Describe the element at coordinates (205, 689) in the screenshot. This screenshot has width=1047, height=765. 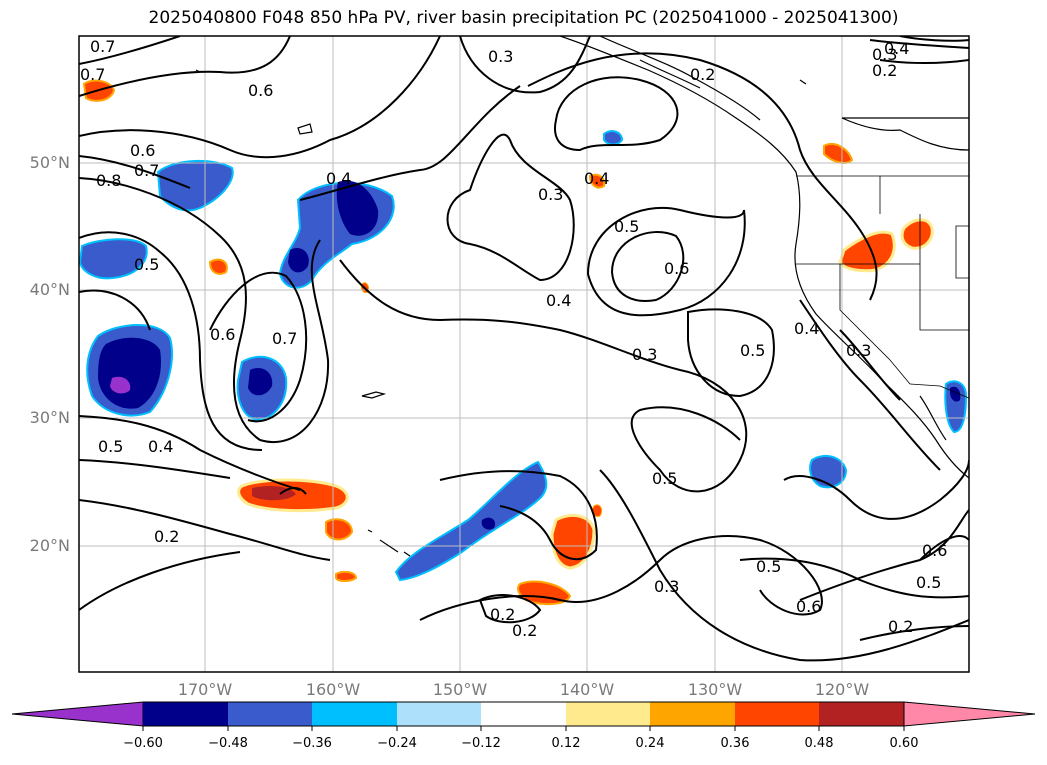
I see `lon-label: 170°W` at that location.